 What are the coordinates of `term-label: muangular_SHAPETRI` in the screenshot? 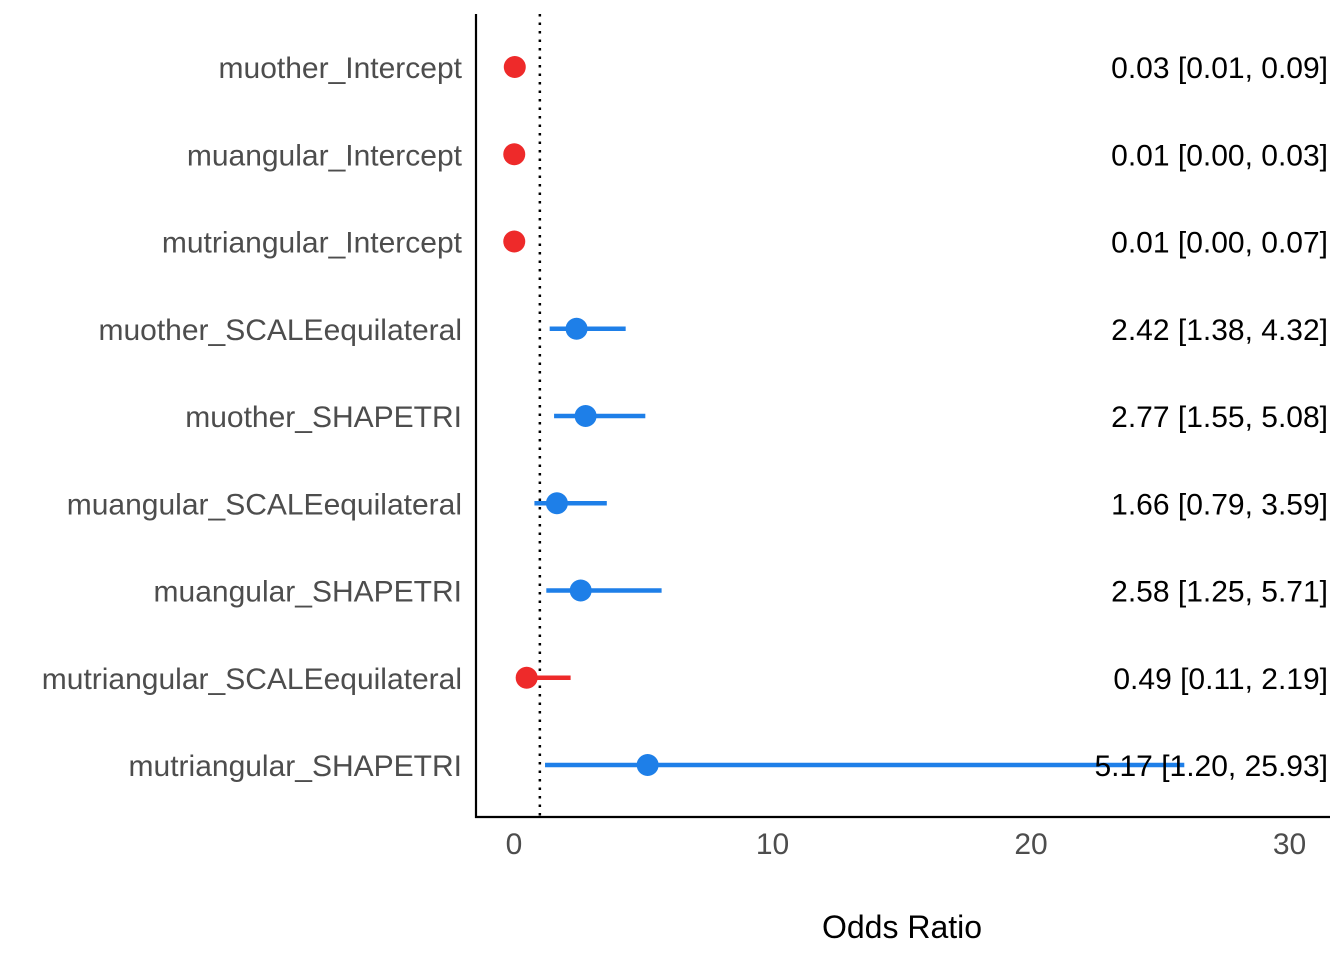 It's located at (308, 592).